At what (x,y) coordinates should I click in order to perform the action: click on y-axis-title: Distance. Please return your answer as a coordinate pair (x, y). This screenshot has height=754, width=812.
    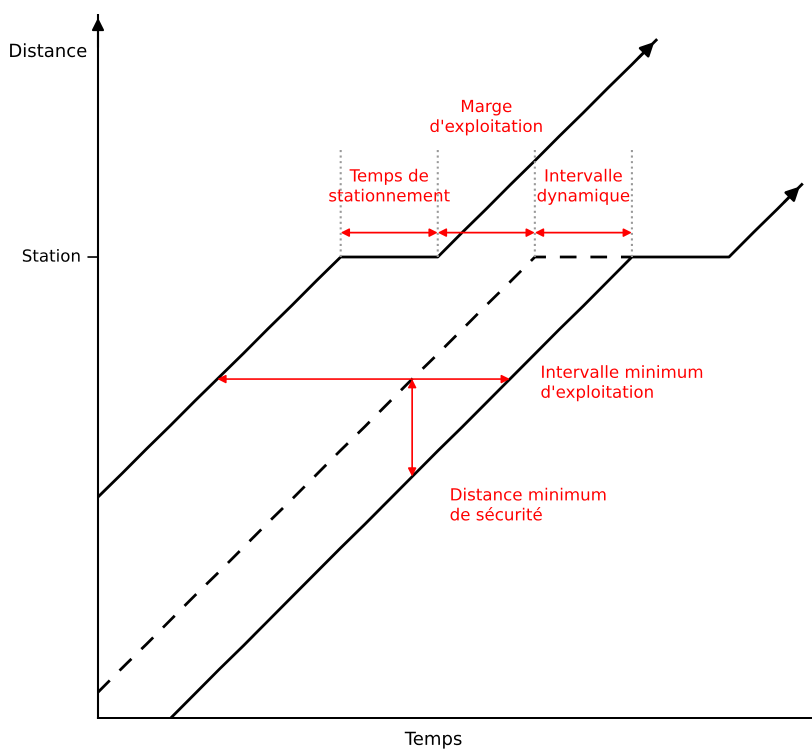
    Looking at the image, I should click on (48, 50).